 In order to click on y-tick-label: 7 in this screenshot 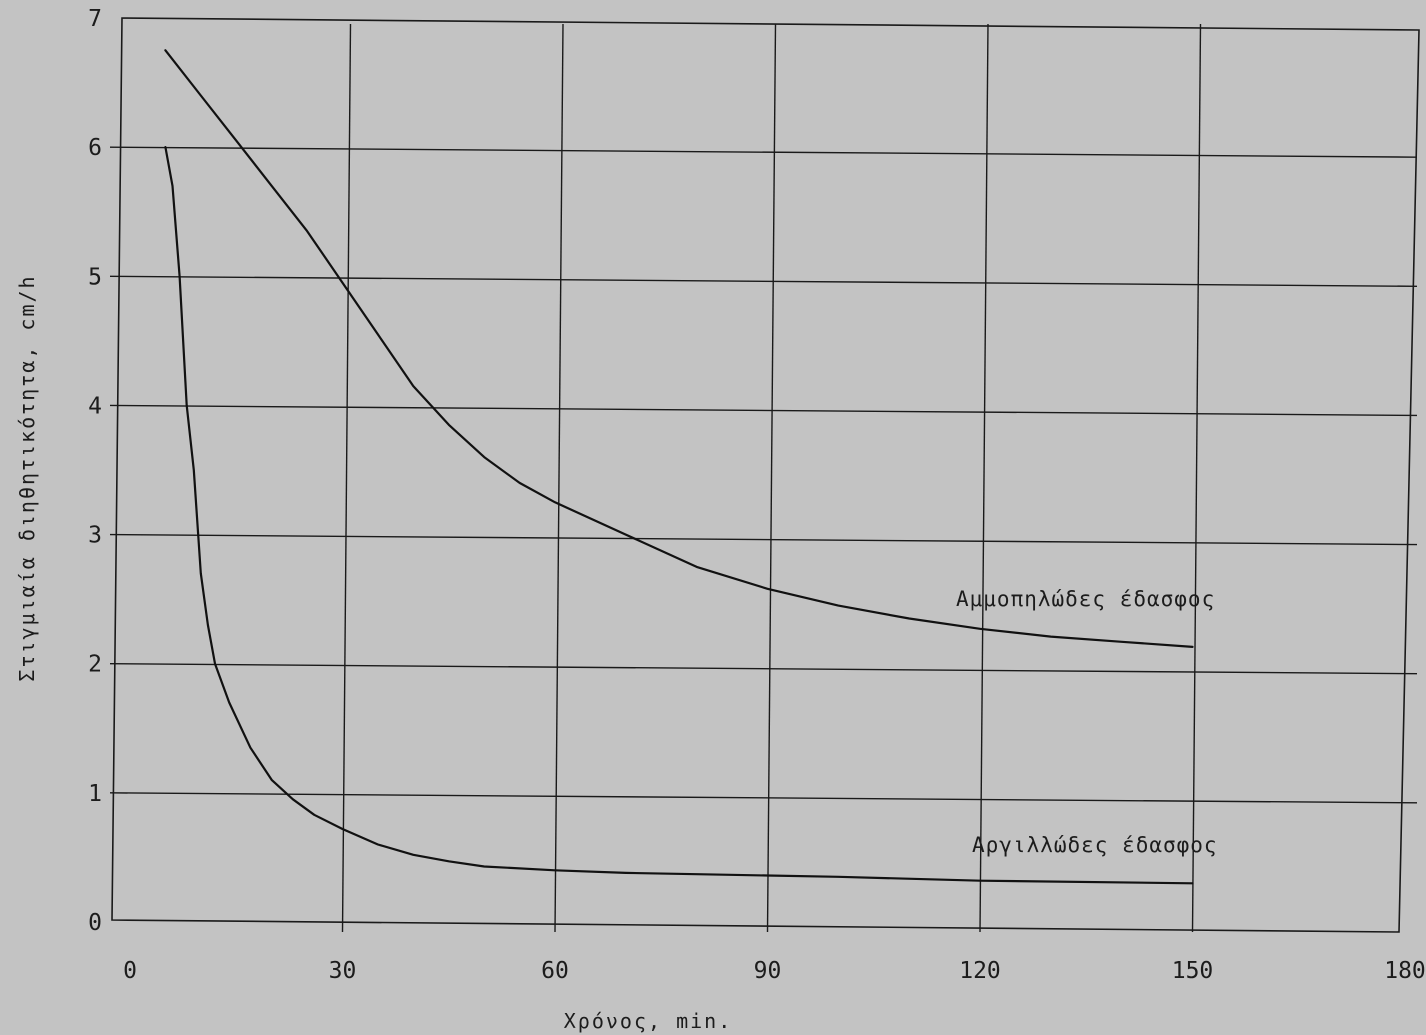, I will do `click(95, 19)`.